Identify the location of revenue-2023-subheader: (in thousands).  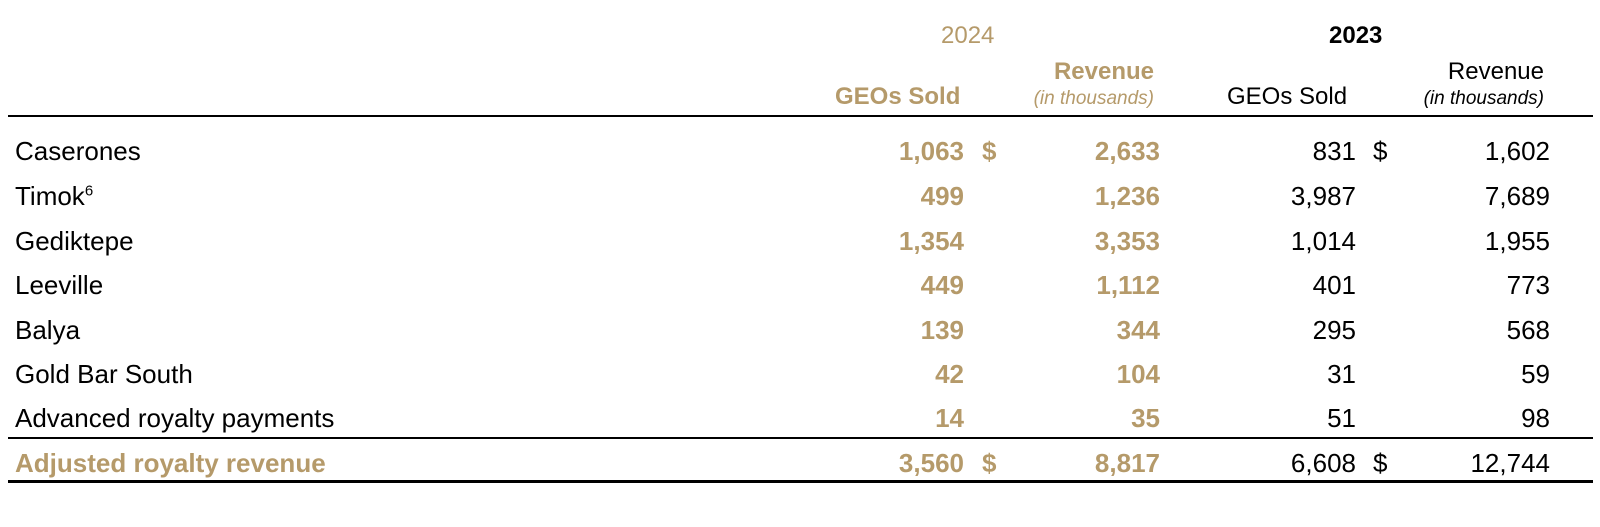
(1483, 98).